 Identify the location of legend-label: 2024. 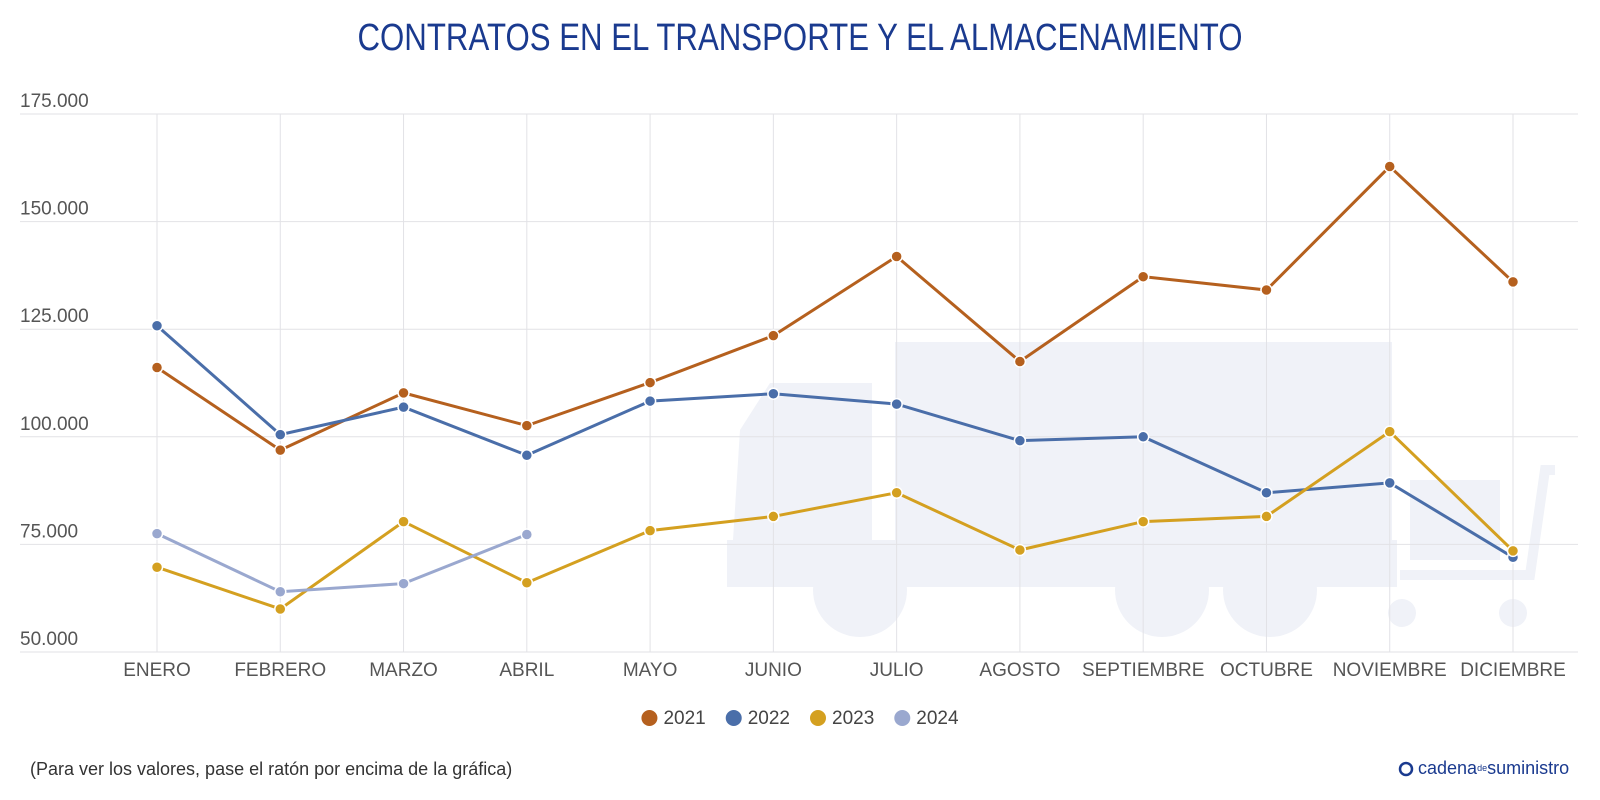
(937, 718).